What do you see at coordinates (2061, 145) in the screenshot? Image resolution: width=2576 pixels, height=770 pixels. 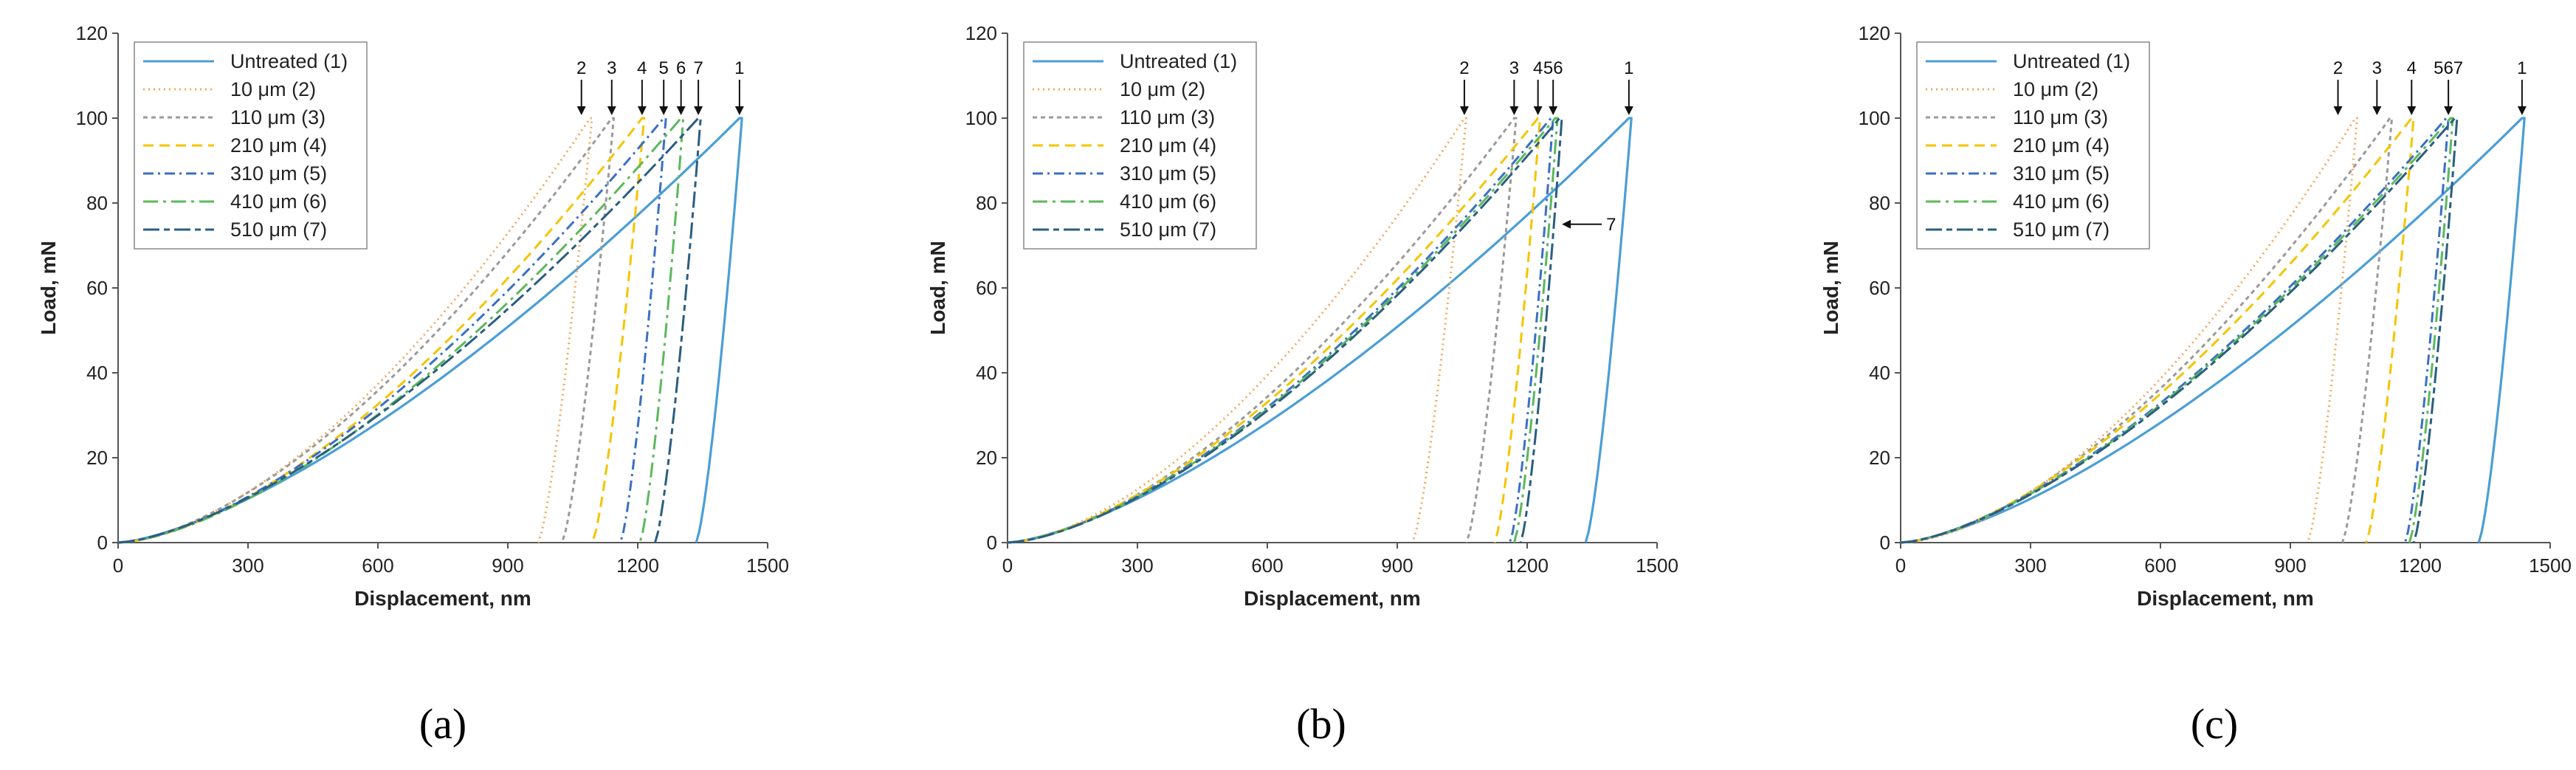 I see `legend-entry: 210 μm (4)` at bounding box center [2061, 145].